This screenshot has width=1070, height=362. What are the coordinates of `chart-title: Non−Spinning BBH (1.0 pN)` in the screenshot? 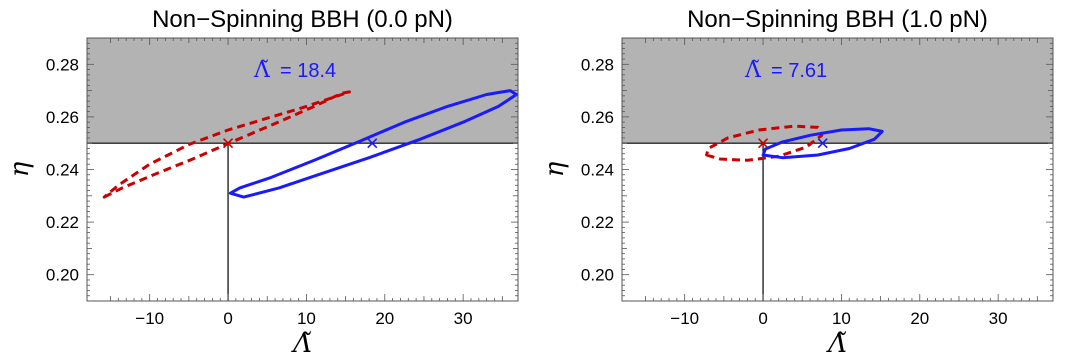 It's located at (837, 19).